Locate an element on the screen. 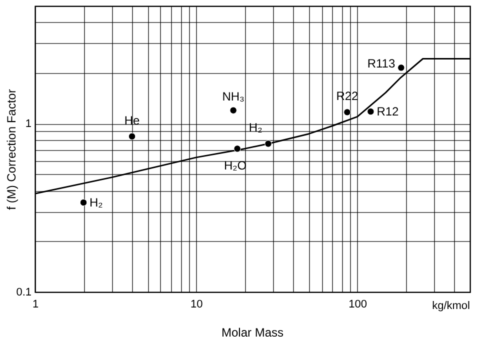  y-tick-label: 0.1 is located at coordinates (24, 292).